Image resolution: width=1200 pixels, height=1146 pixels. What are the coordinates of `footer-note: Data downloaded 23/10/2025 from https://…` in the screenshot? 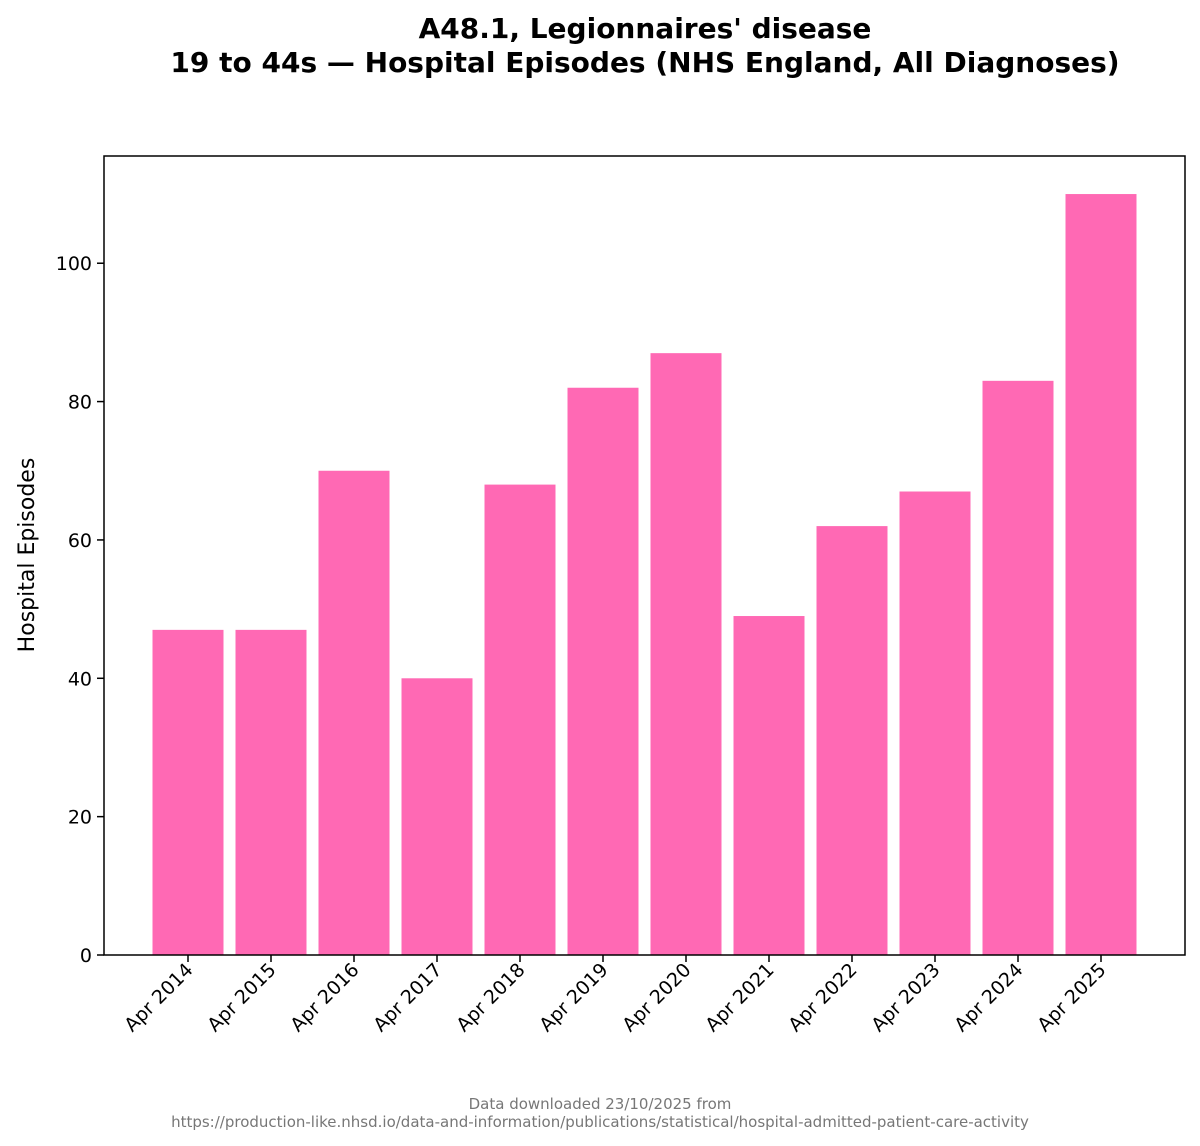 It's located at (600, 1113).